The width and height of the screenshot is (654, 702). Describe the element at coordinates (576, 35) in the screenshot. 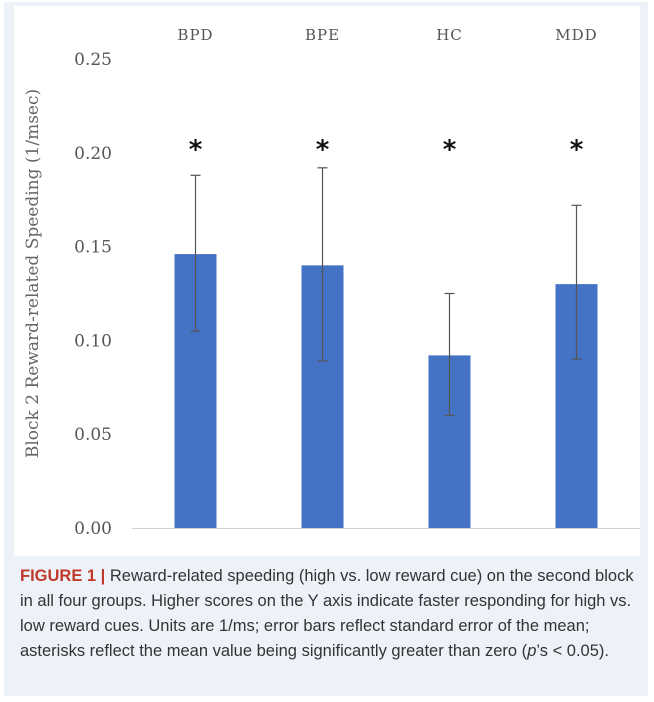

I see `category-label: MDD` at that location.